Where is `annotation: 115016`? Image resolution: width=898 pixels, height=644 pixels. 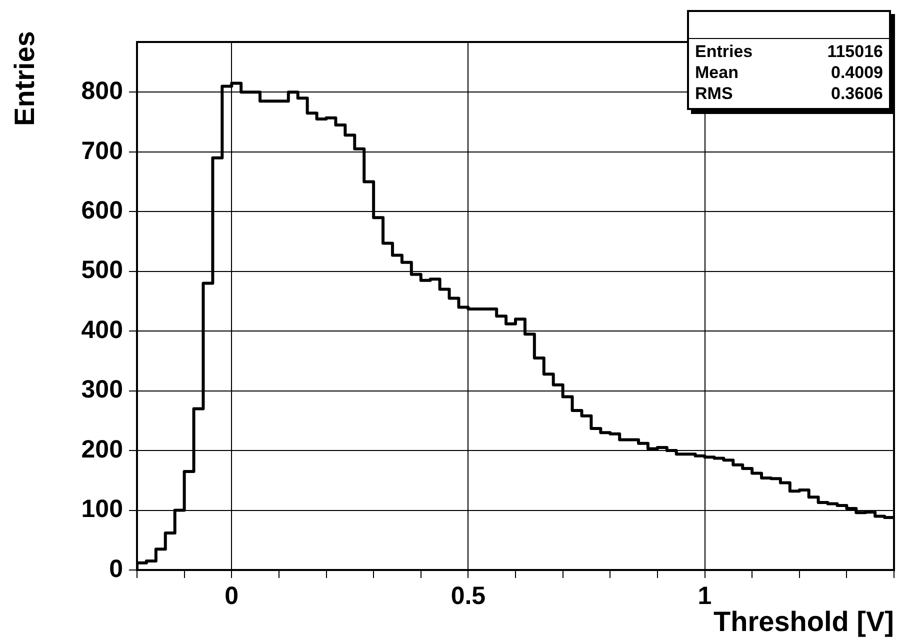
annotation: 115016 is located at coordinates (854, 51).